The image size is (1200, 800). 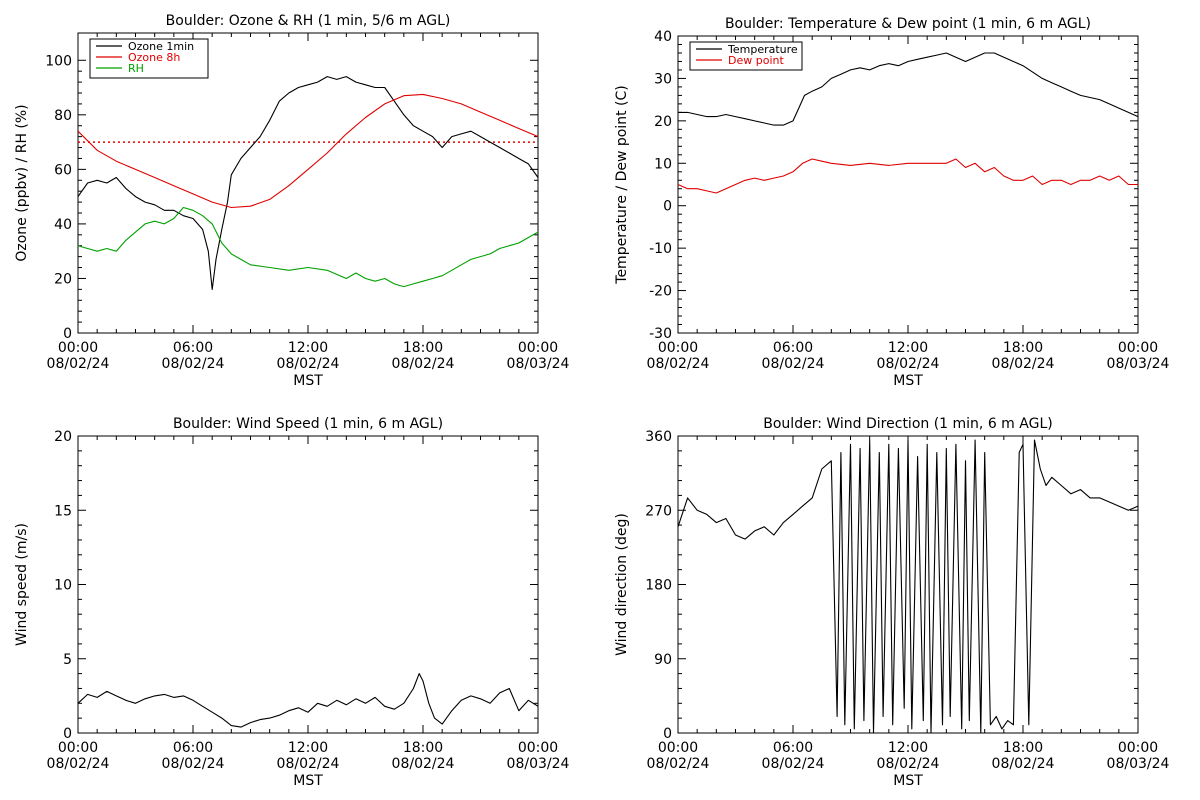 I want to click on series-line-rh, so click(x=308, y=247).